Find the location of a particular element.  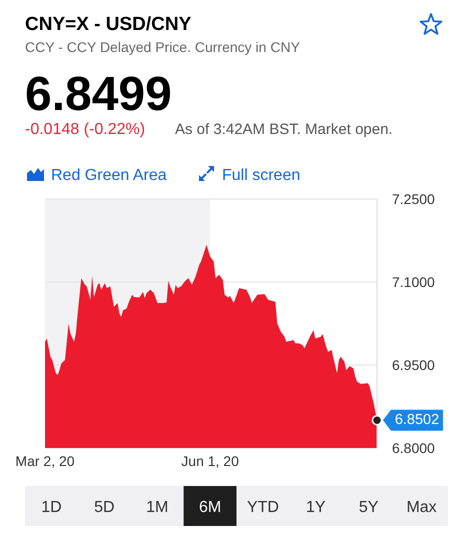

text: 1M is located at coordinates (157, 507).